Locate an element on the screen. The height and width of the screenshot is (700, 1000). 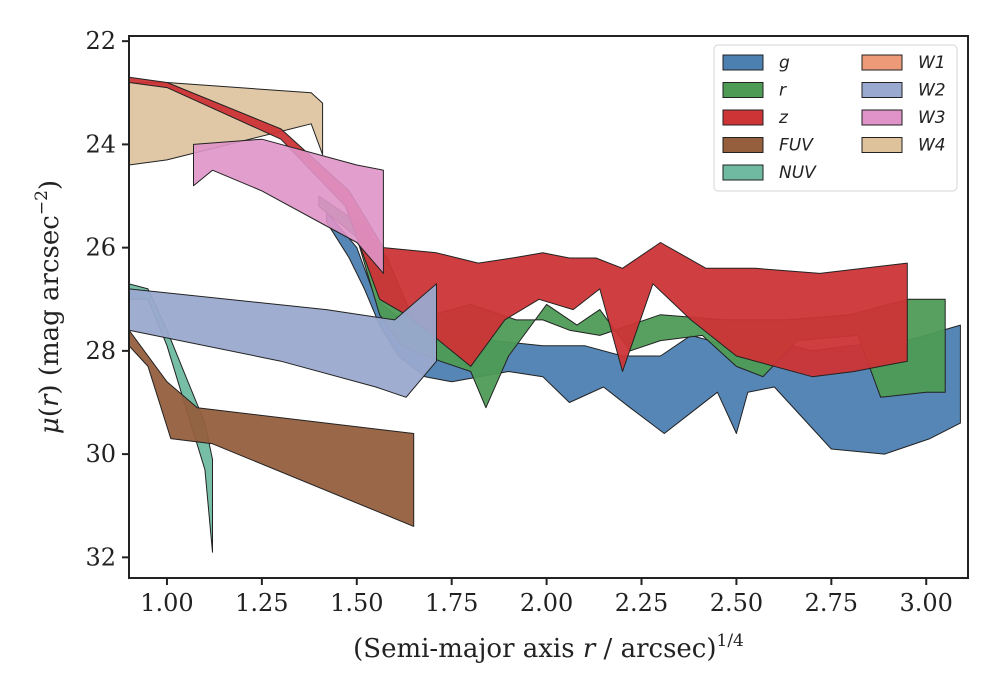
y-tick-label: 30 is located at coordinates (100, 454).